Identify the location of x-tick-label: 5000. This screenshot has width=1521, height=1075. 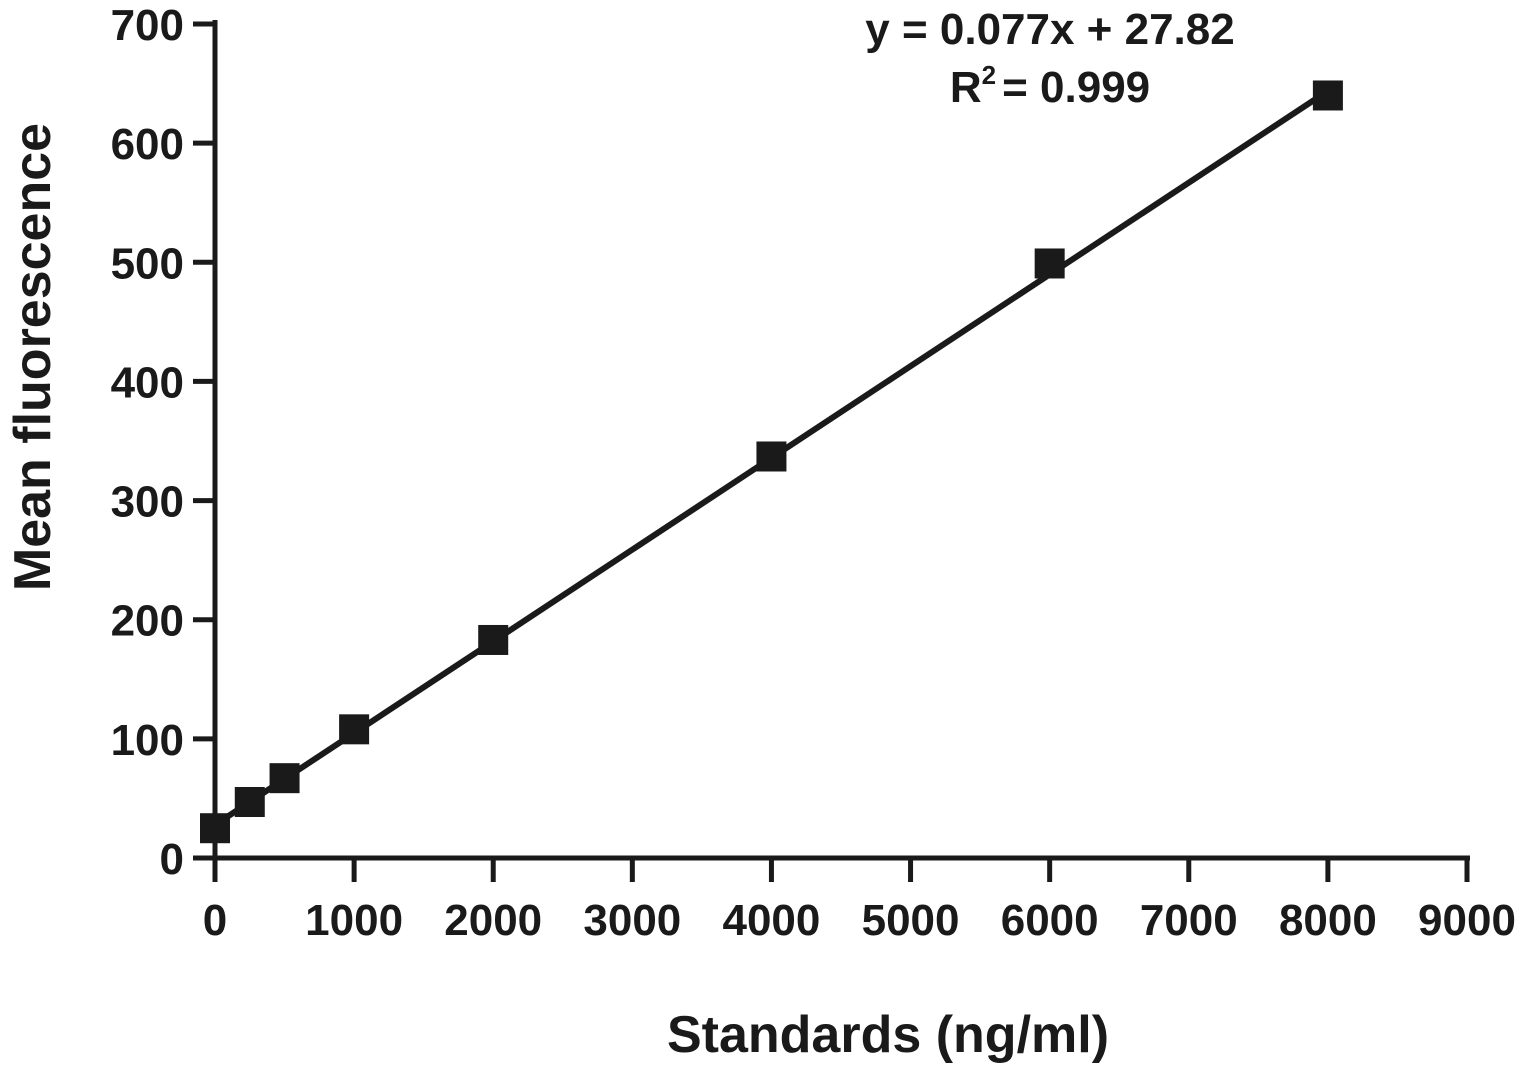
(911, 920).